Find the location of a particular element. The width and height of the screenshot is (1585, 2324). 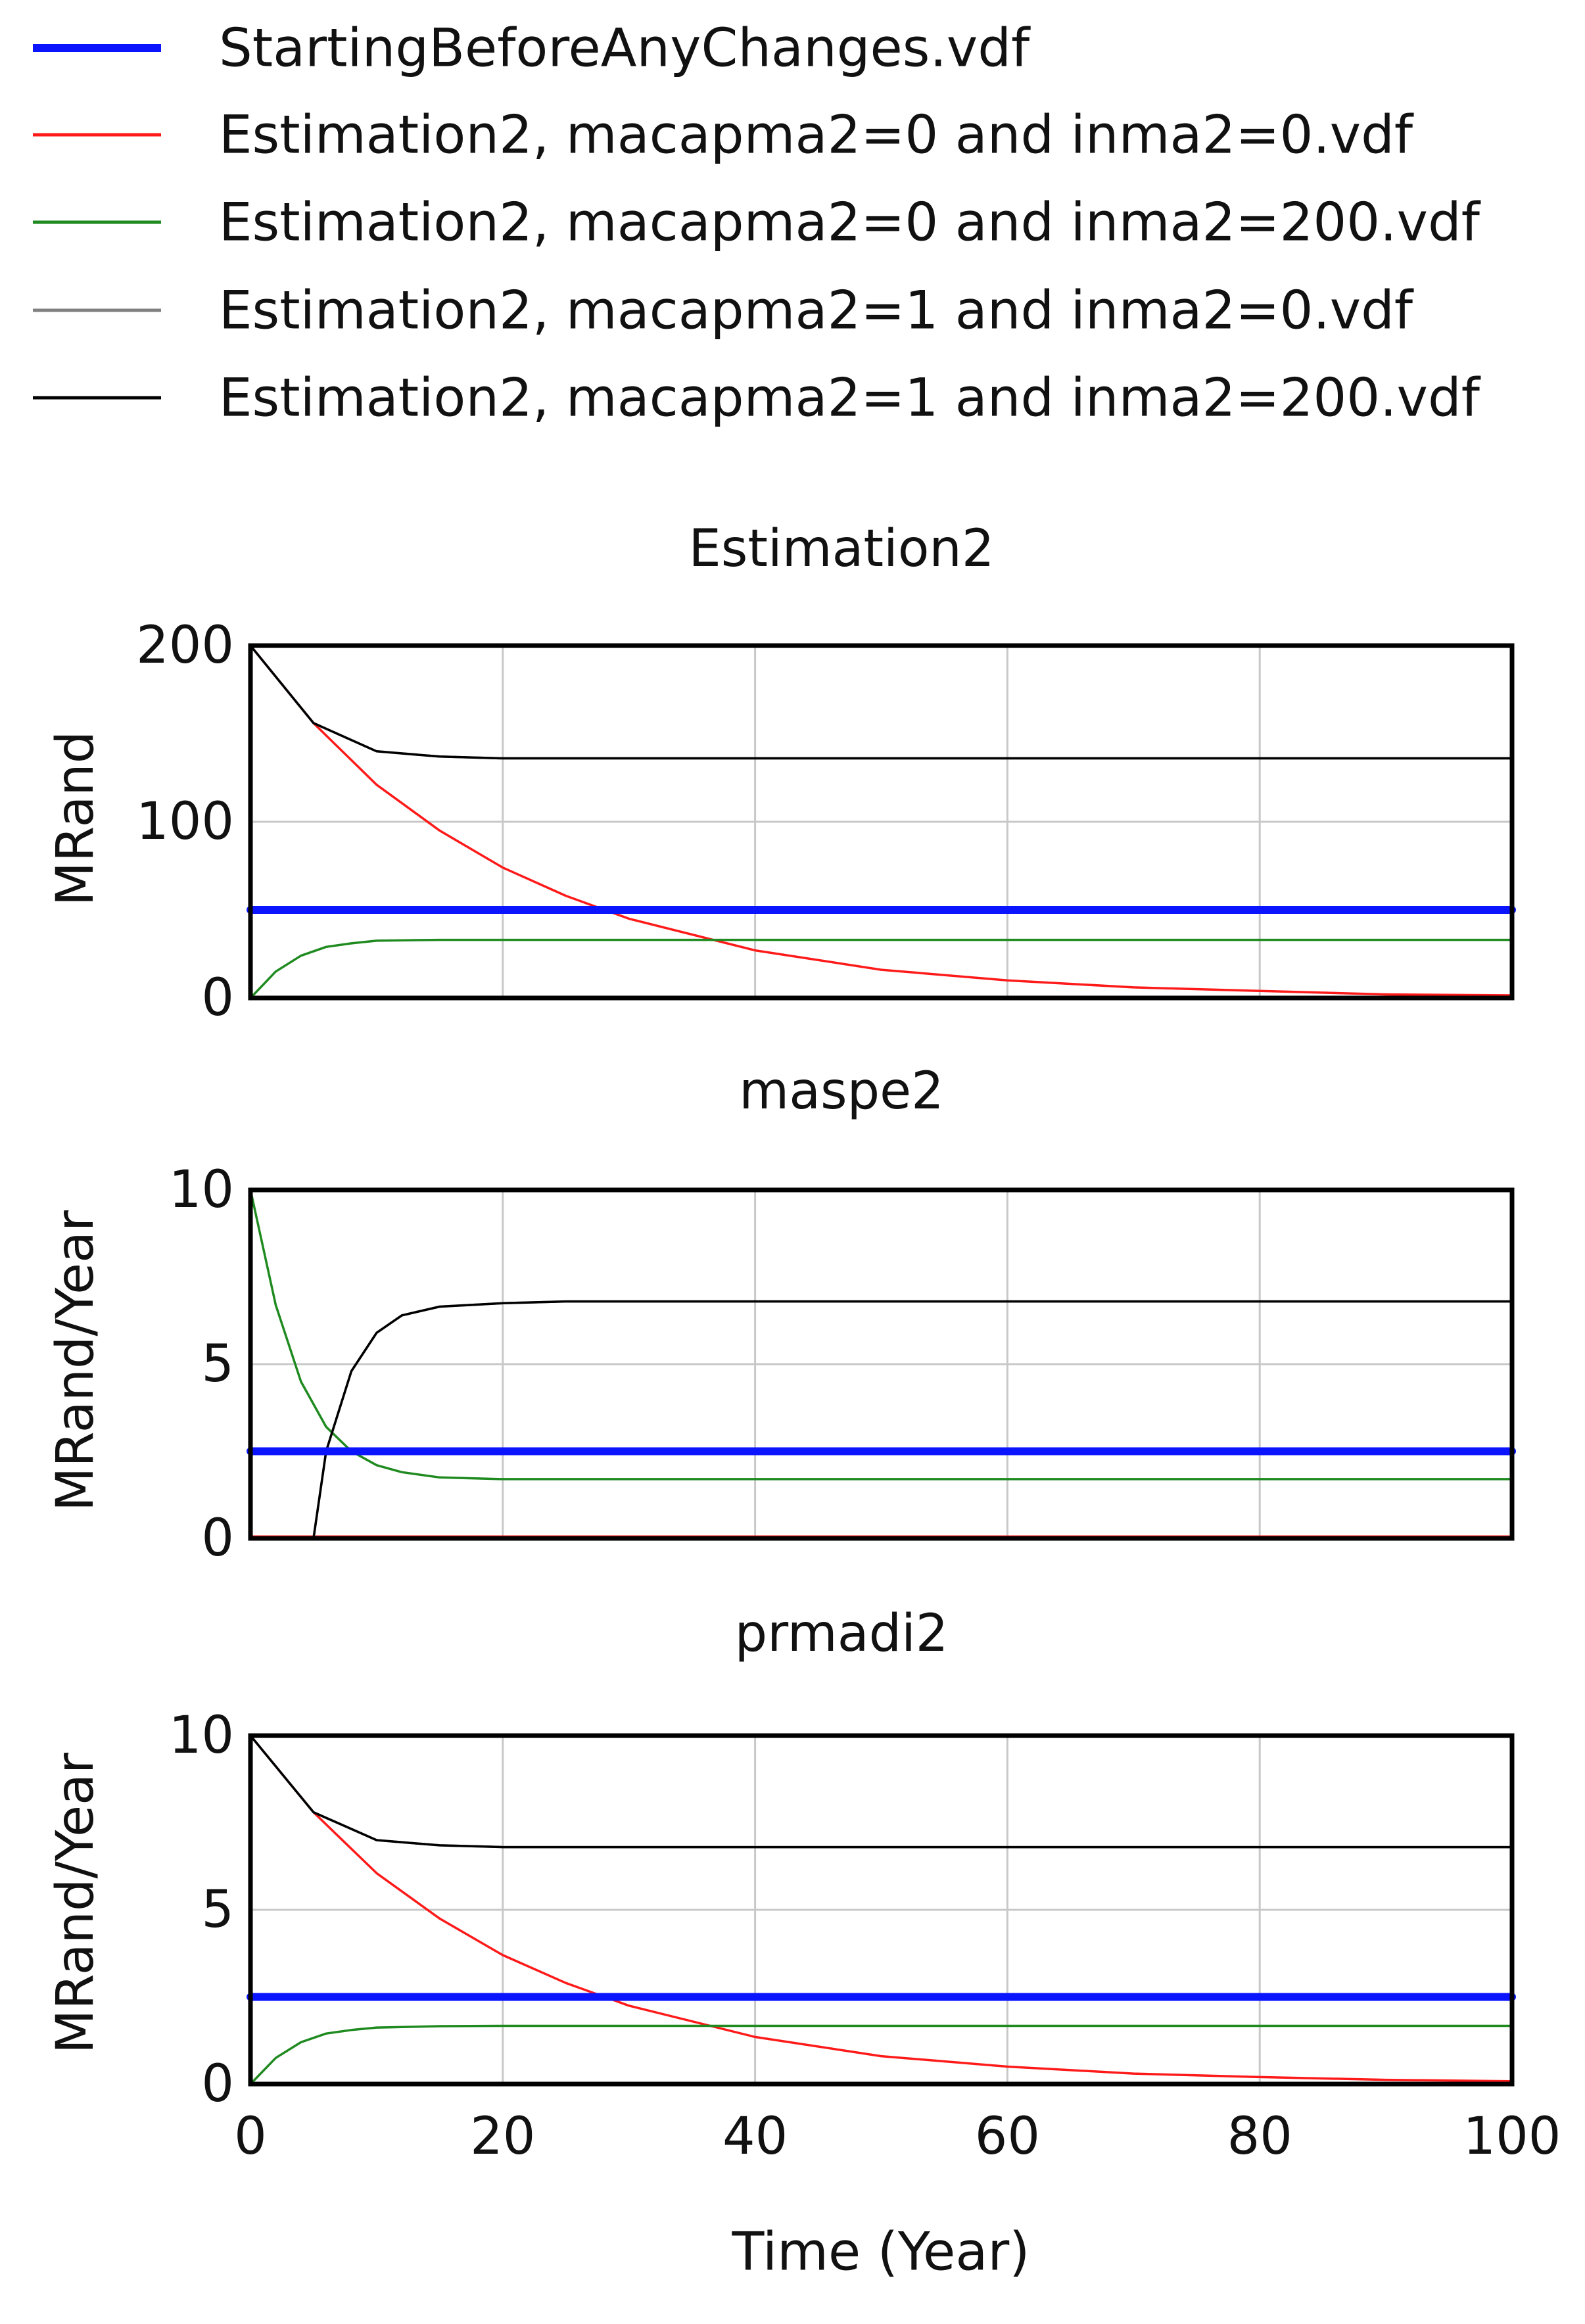

y-tick-label: 100 is located at coordinates (185, 821).